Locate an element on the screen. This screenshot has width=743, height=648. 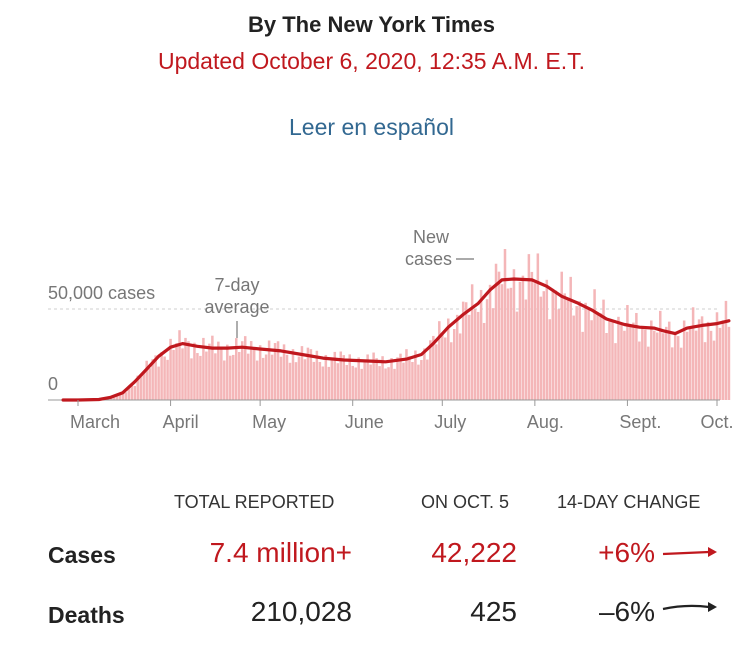
x-tick-label: April is located at coordinates (181, 422).